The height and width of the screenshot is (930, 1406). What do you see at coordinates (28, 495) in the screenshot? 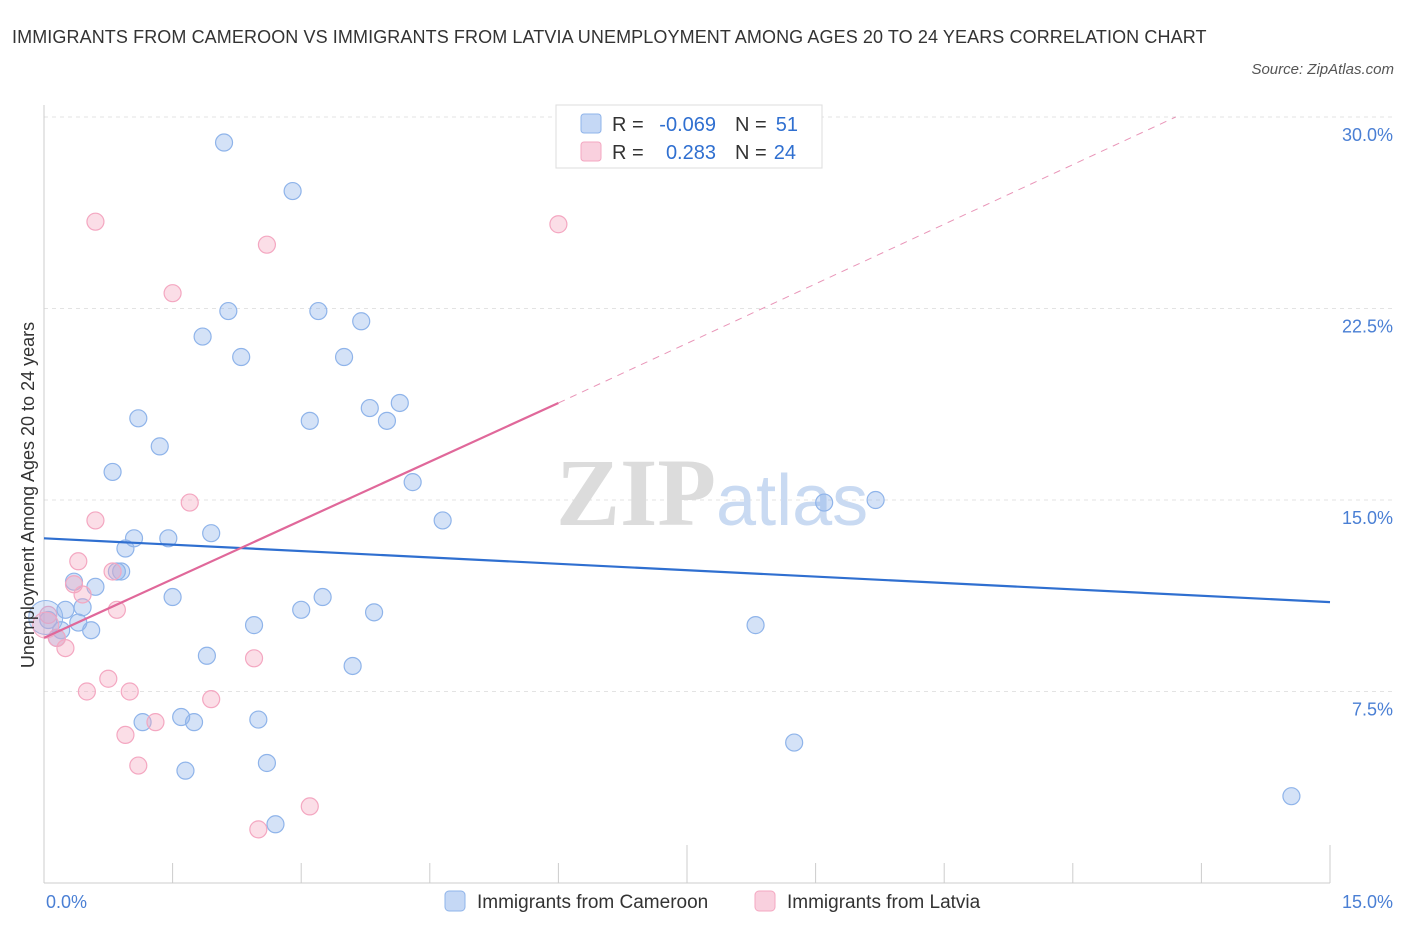
I see `y-axis-label: Unemployment Among Ages 20 to 24 years` at bounding box center [28, 495].